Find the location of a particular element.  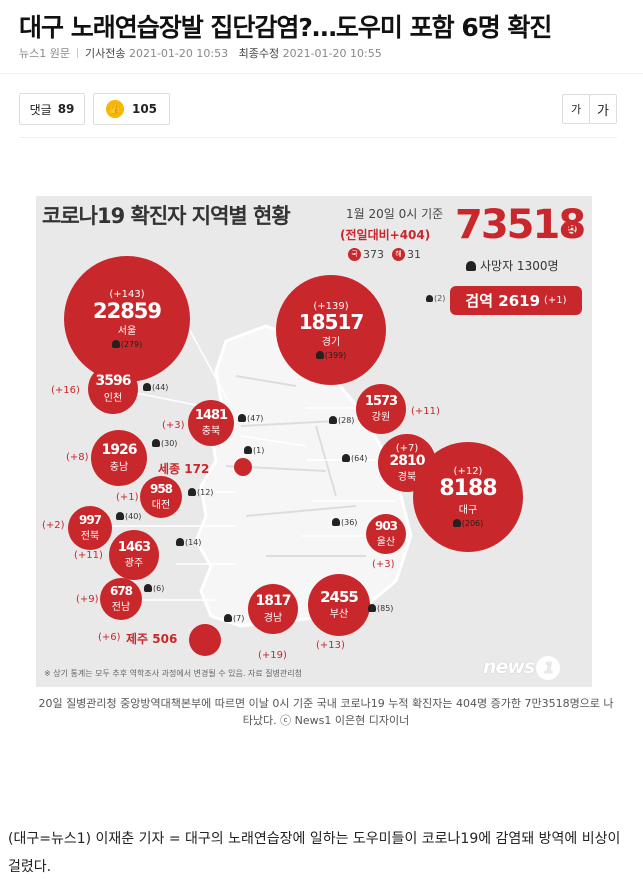

bubble-chungbuk: 1481 충북 is located at coordinates (211, 423).